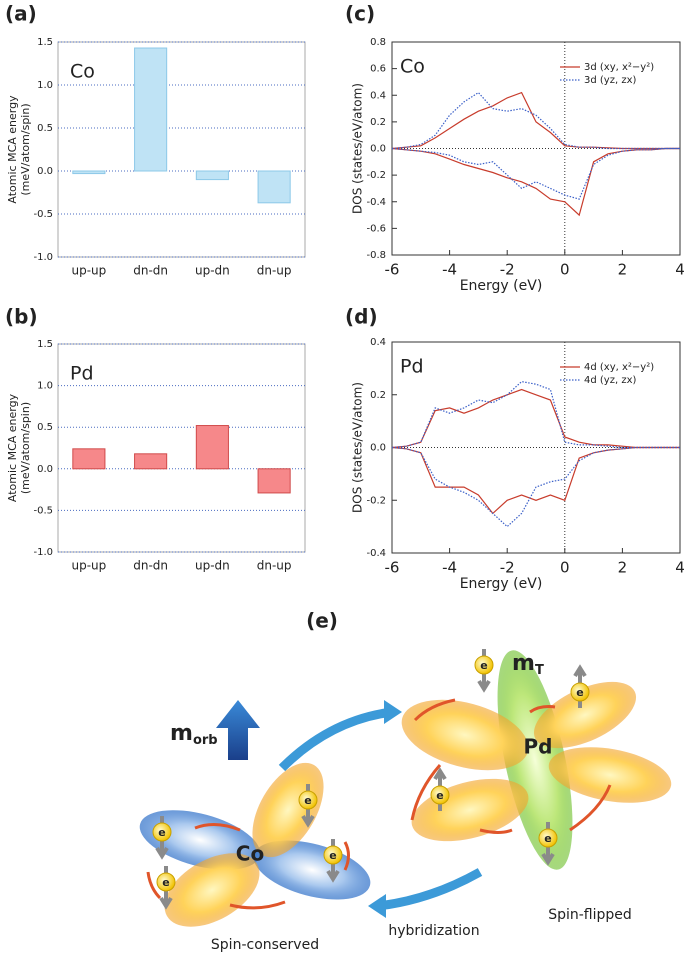  Describe the element at coordinates (680, 270) in the screenshot. I see `x-tick-label: 4` at that location.